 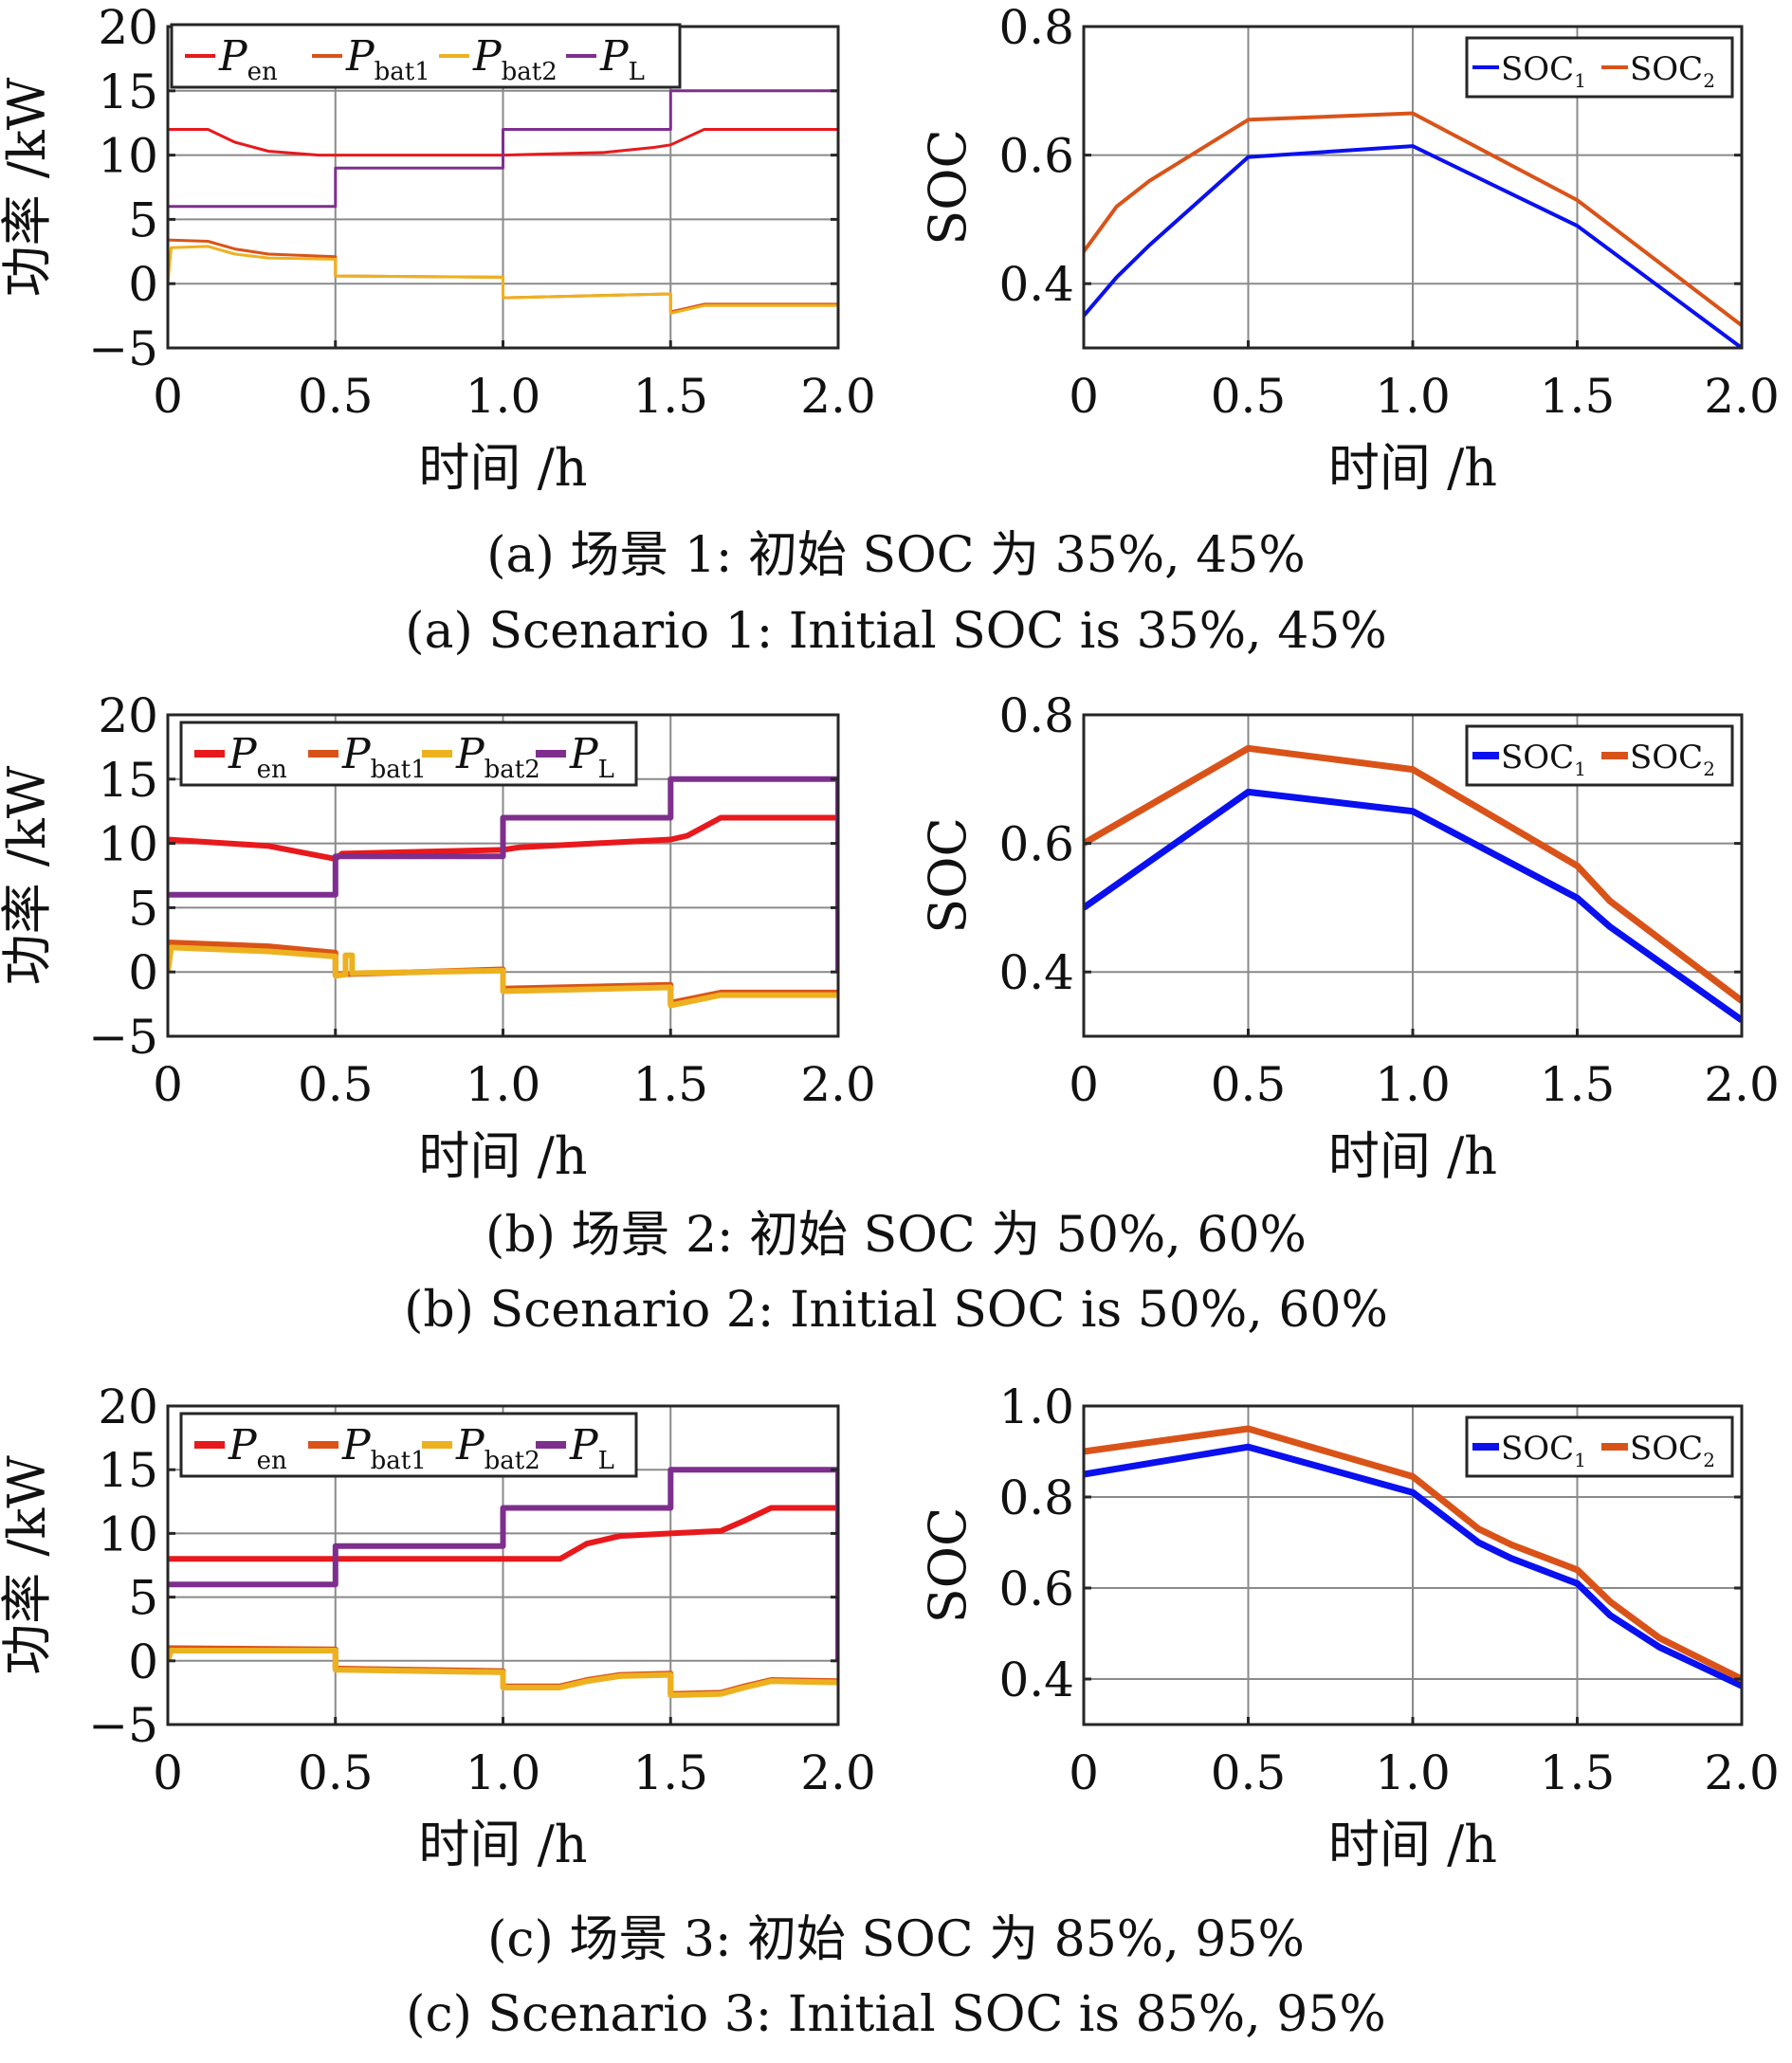 I want to click on legend-label-sub: bat1, so click(x=399, y=770).